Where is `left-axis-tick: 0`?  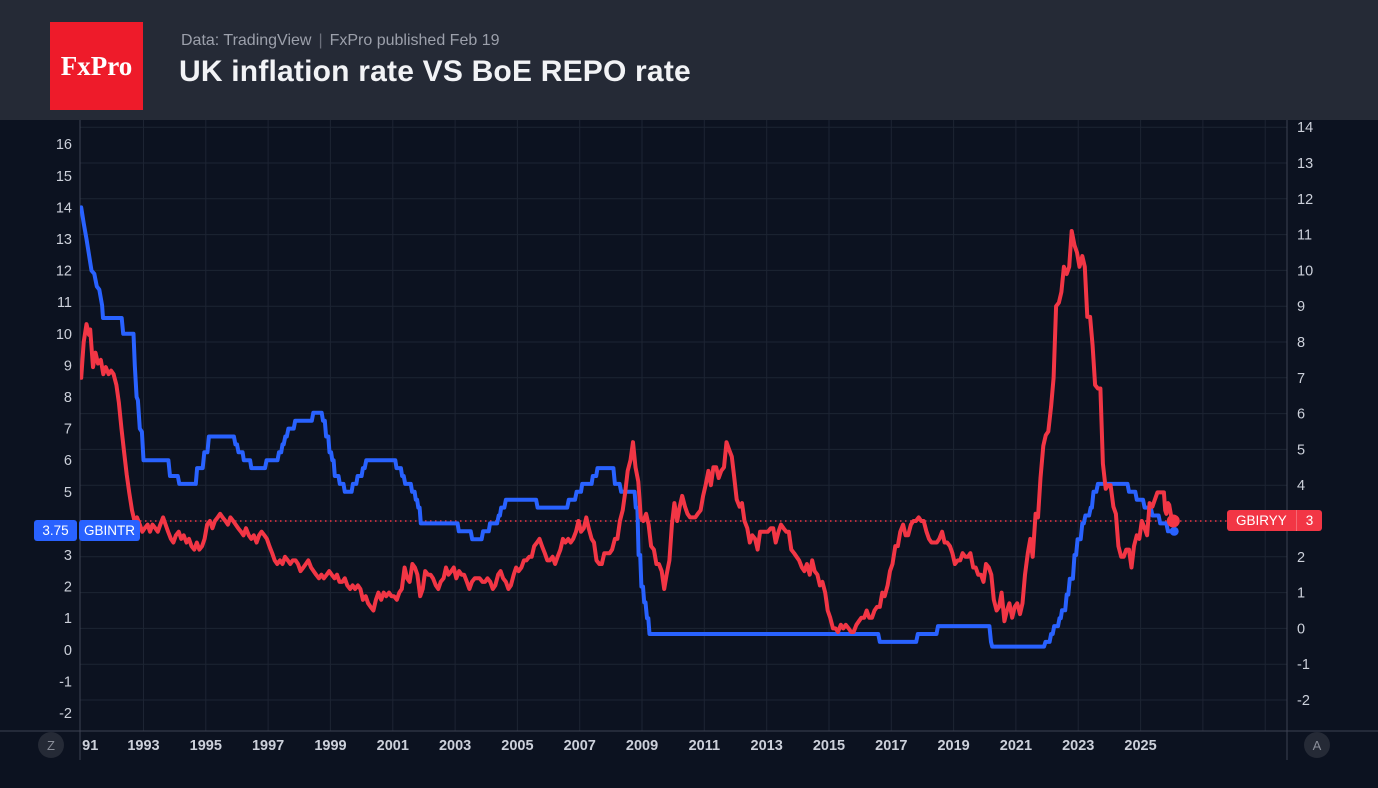 left-axis-tick: 0 is located at coordinates (68, 651).